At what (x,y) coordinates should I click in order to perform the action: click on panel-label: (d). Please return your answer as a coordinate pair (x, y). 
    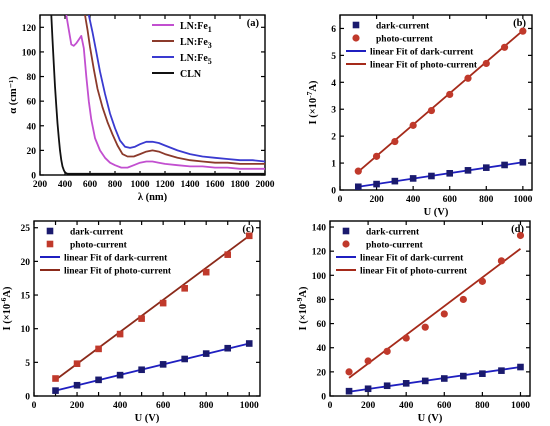
    Looking at the image, I should click on (517, 229).